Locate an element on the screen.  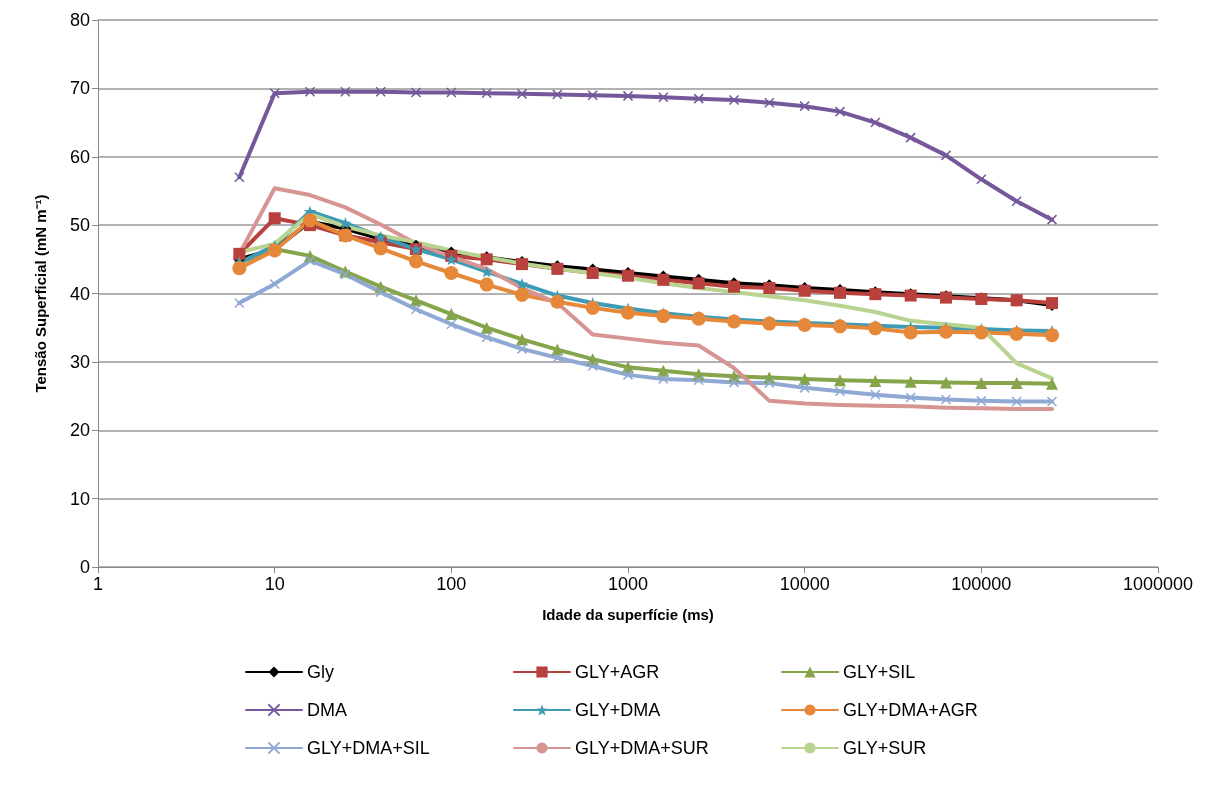
legend-label: Gly is located at coordinates (320, 672).